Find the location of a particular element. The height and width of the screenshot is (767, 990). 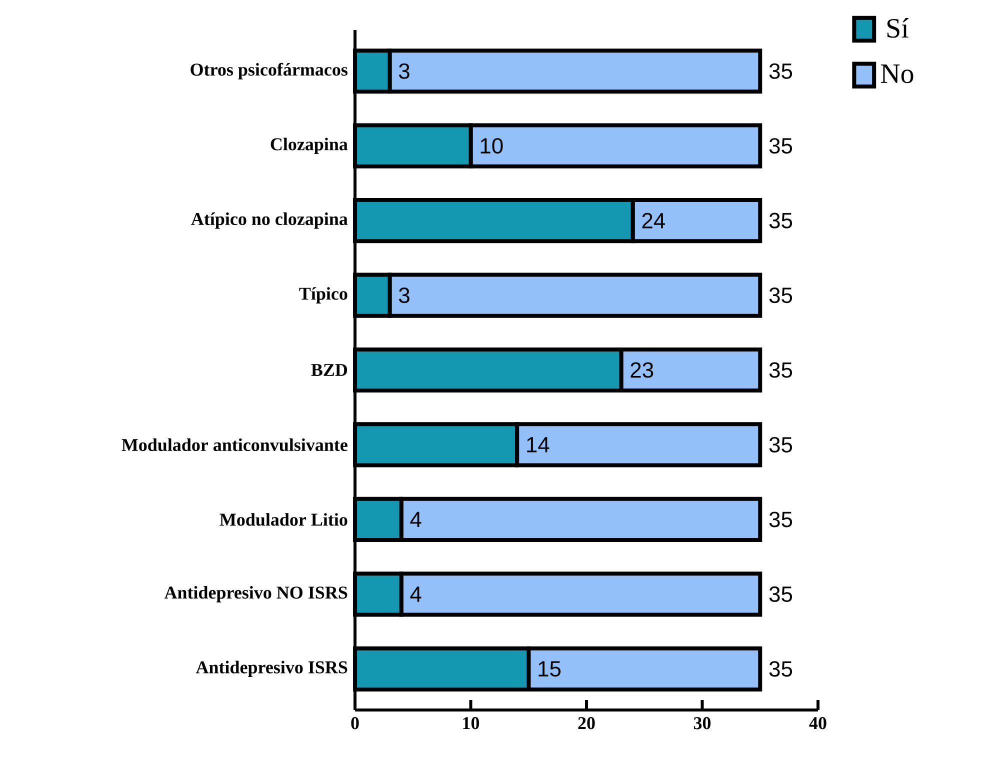

y-tick-label: BZD is located at coordinates (329, 370).